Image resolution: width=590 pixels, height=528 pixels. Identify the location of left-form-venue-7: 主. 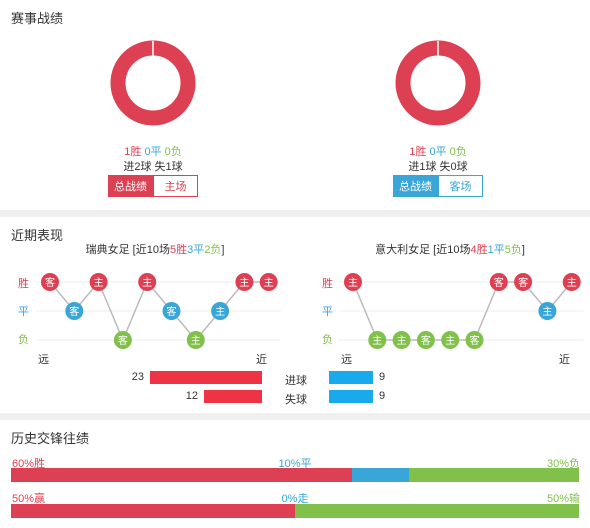
(196, 341).